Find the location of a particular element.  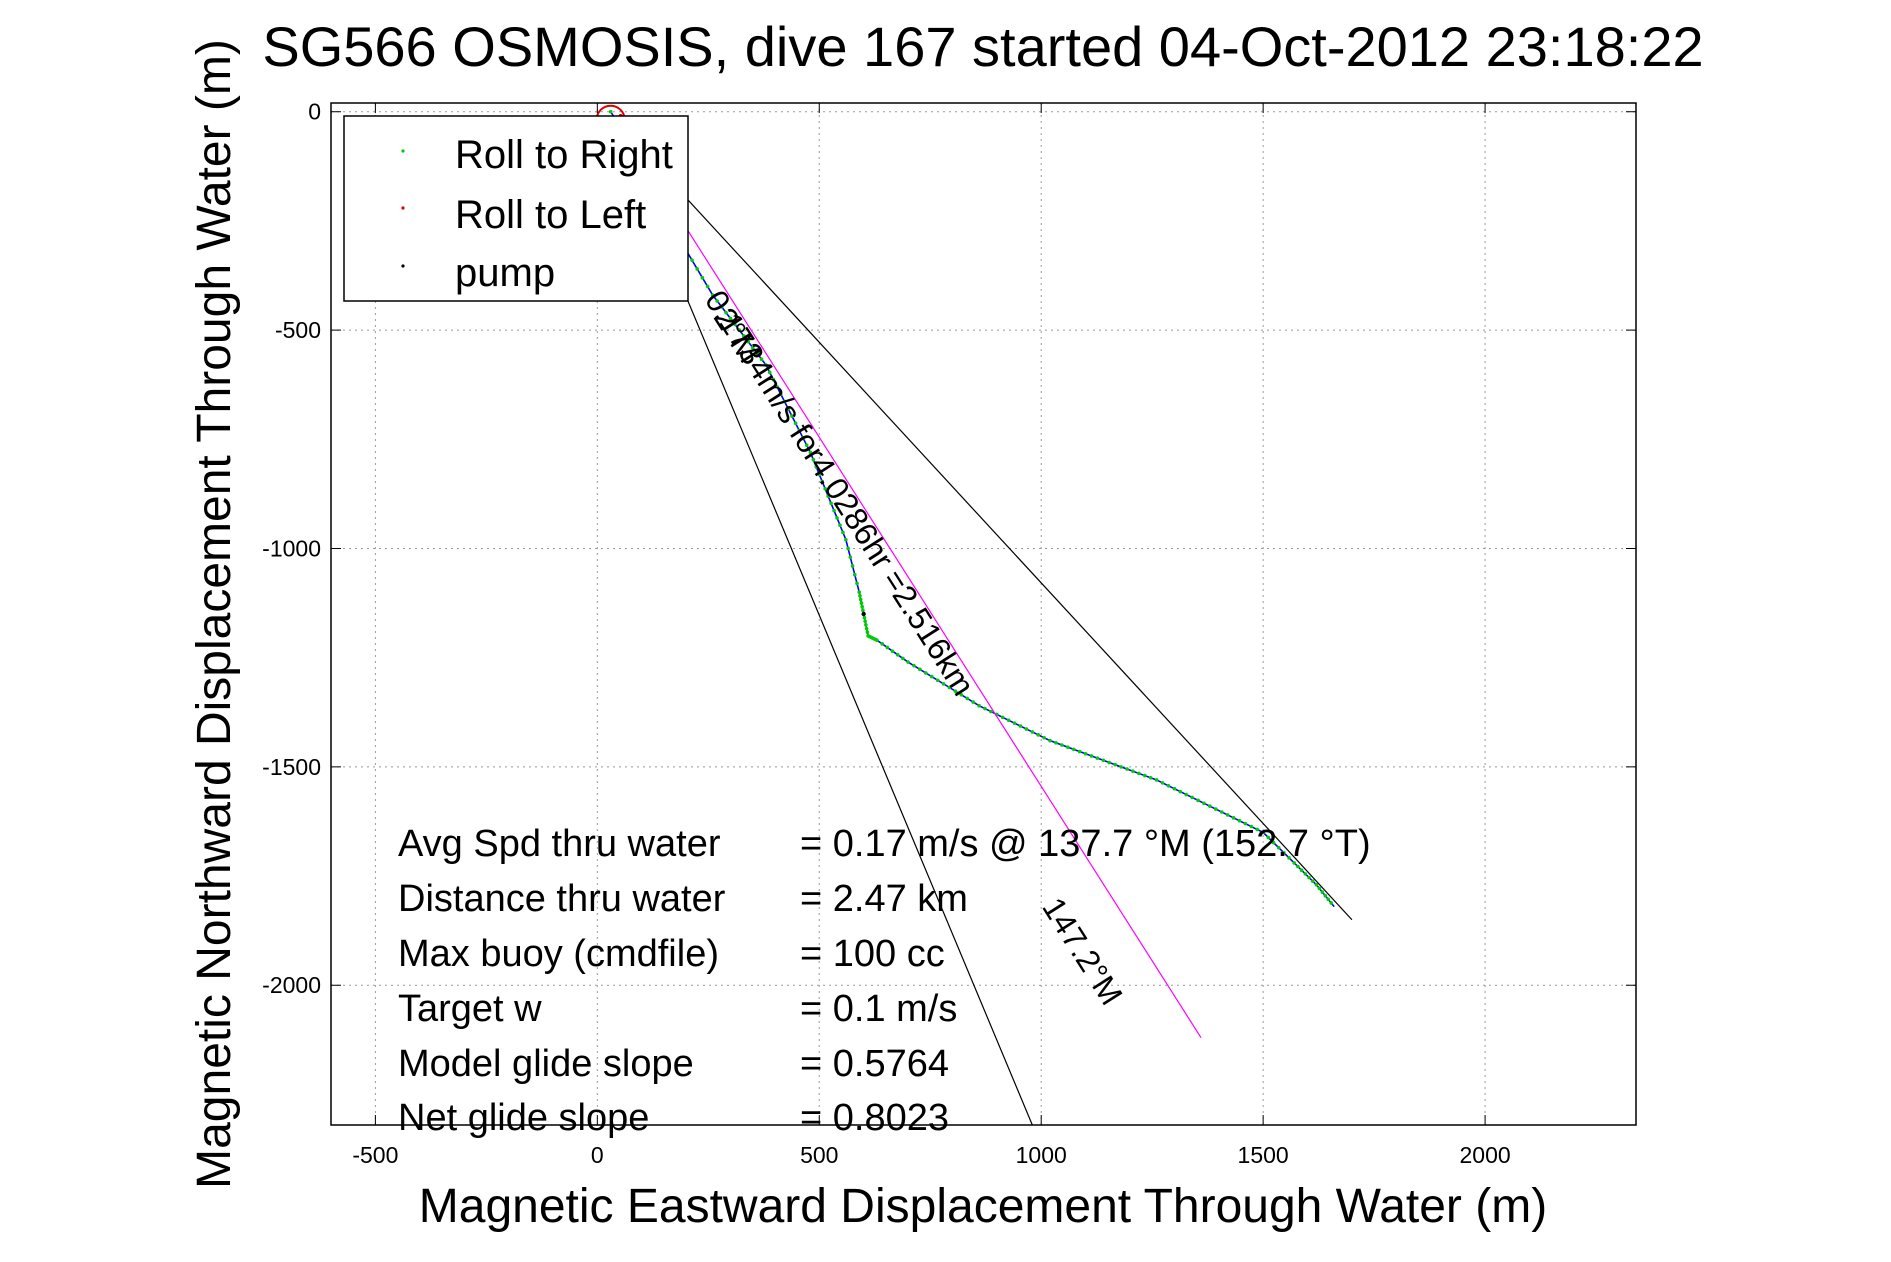

pump-marker is located at coordinates (863, 614).